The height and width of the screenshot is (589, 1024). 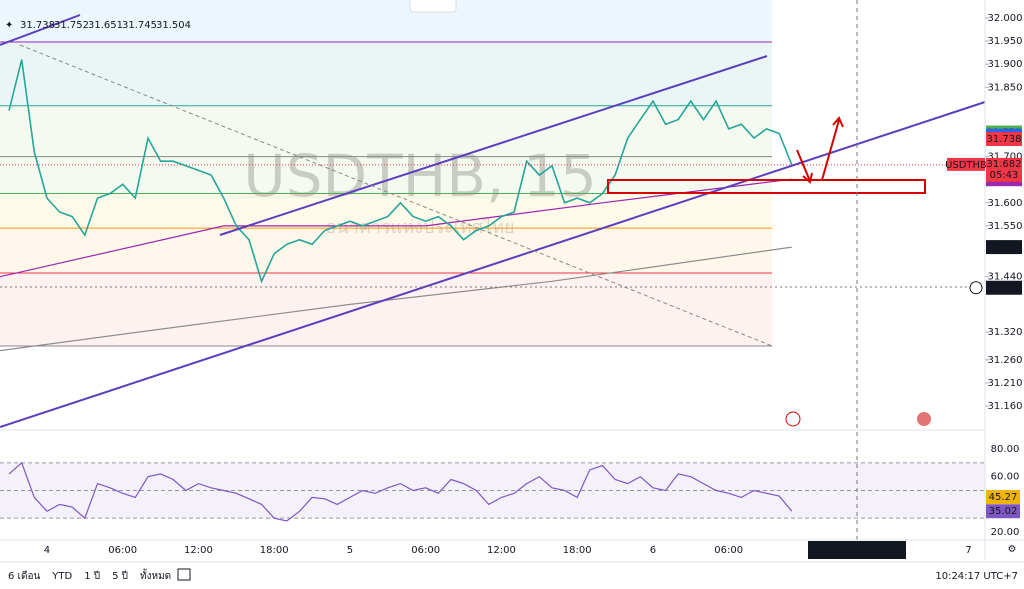 I want to click on y-tick-label: 31.160, so click(x=1005, y=406).